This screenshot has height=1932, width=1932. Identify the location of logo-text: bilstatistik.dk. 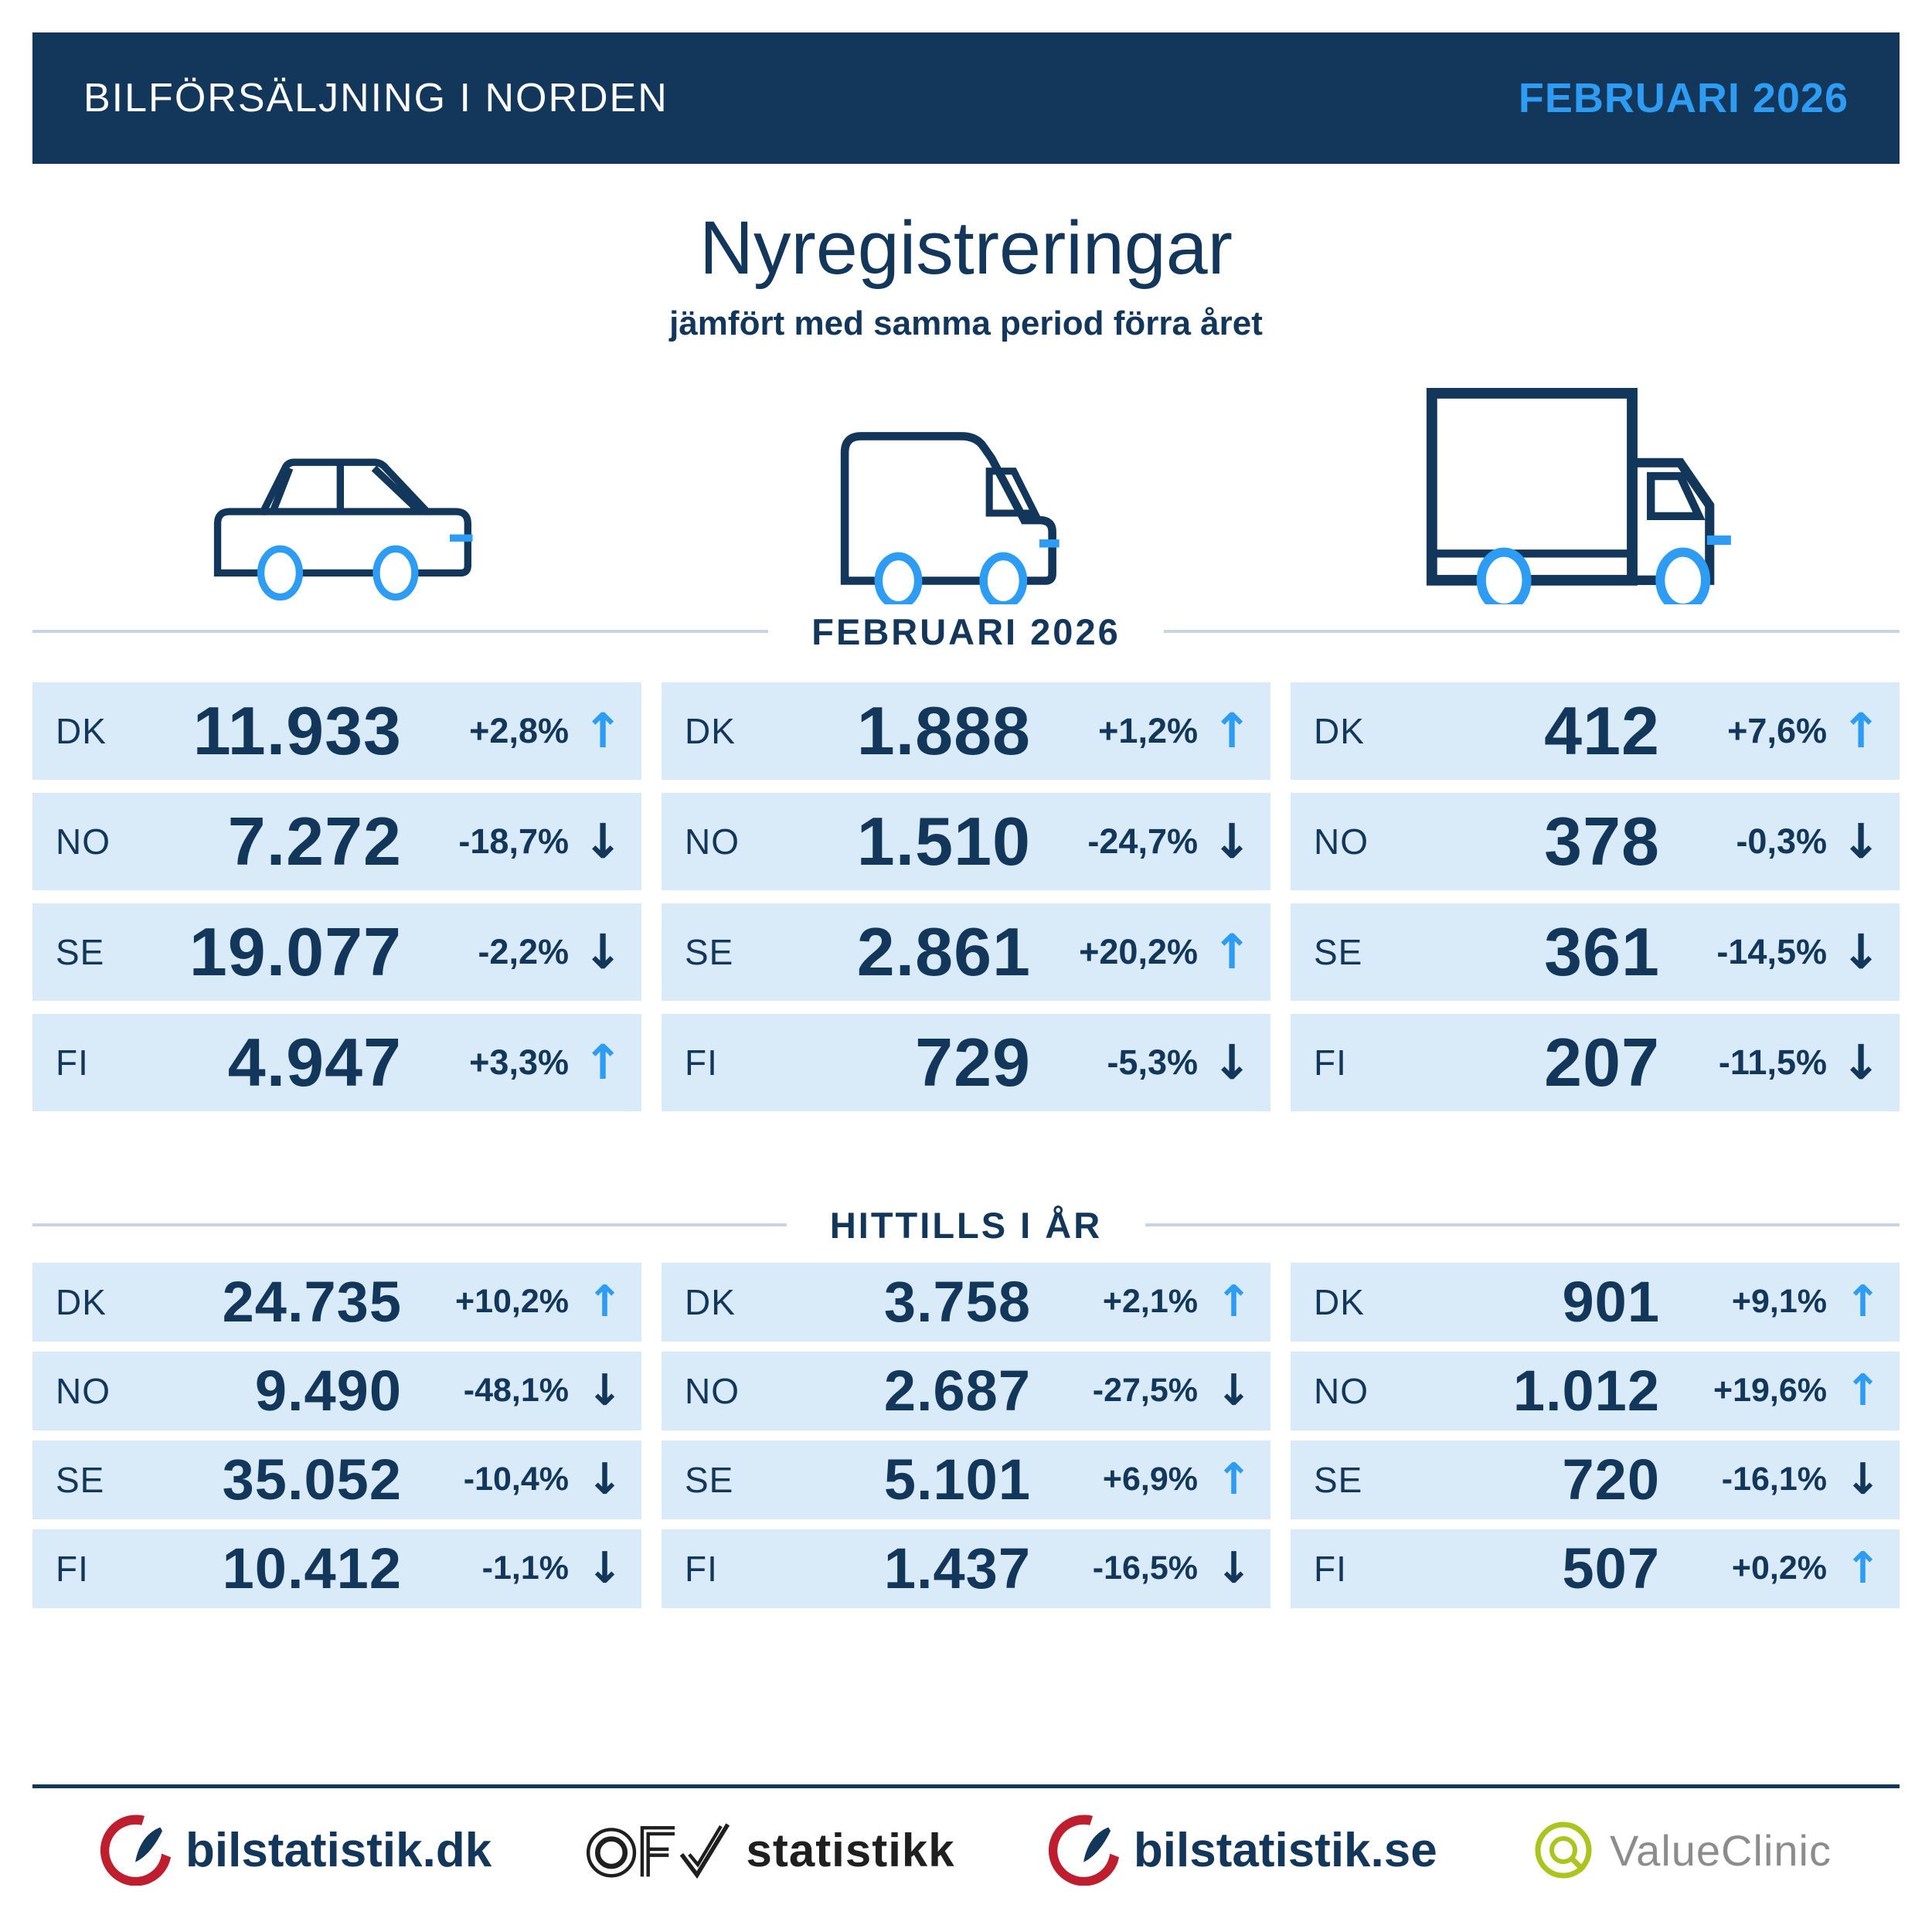
(339, 1850).